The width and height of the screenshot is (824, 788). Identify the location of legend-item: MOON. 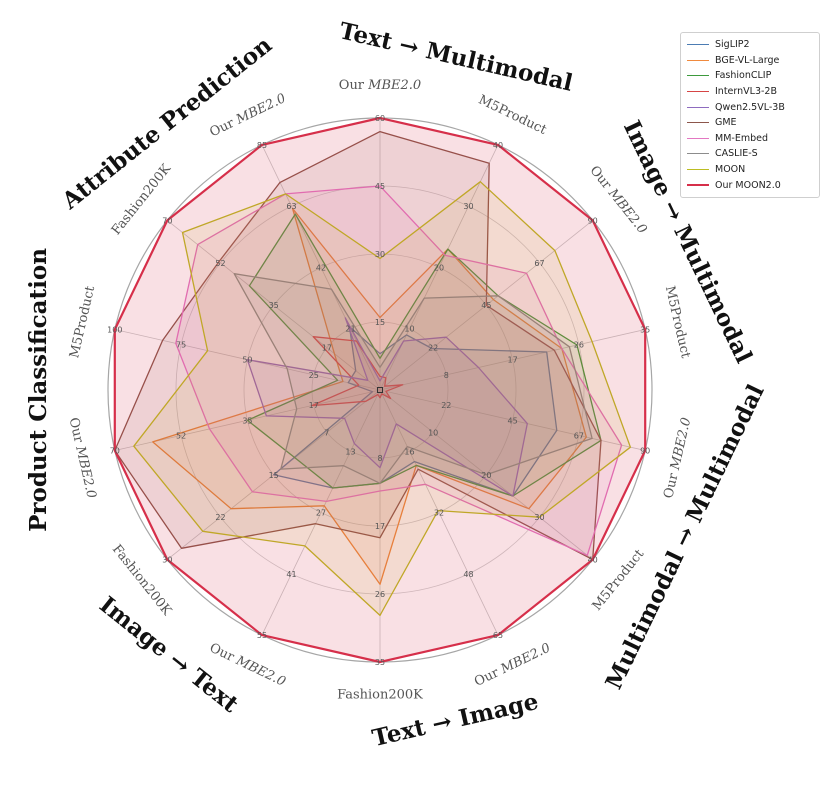
(750, 170).